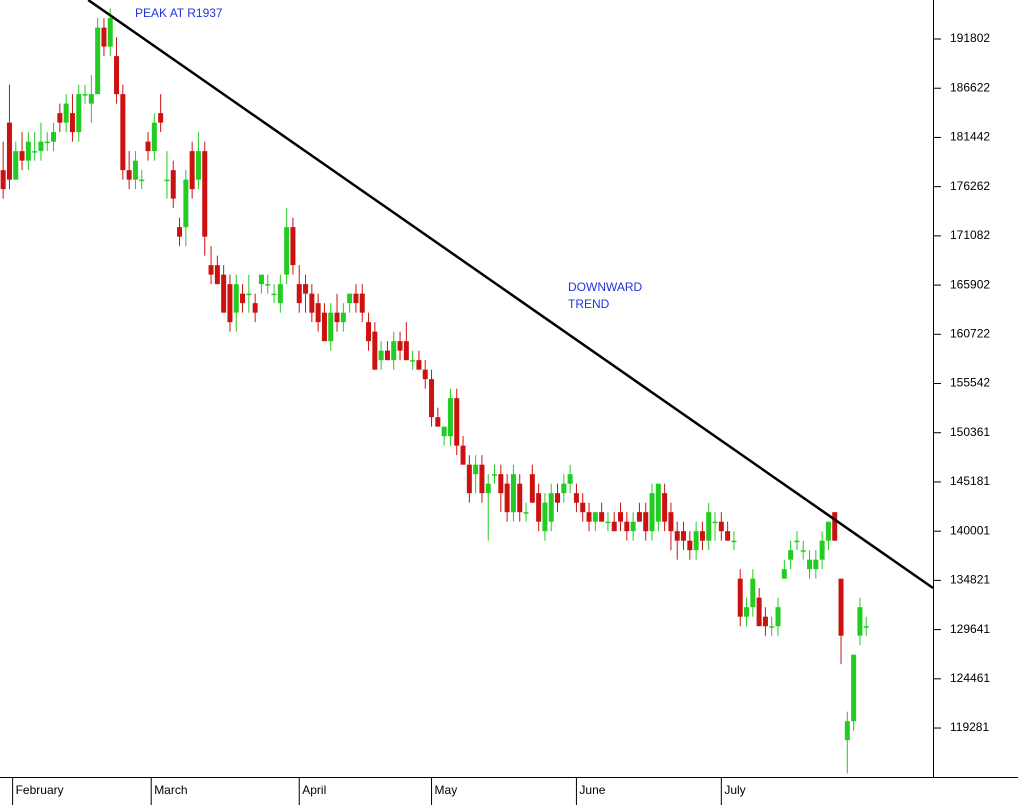 This screenshot has height=805, width=1018. I want to click on x-tick-label: July, so click(734, 790).